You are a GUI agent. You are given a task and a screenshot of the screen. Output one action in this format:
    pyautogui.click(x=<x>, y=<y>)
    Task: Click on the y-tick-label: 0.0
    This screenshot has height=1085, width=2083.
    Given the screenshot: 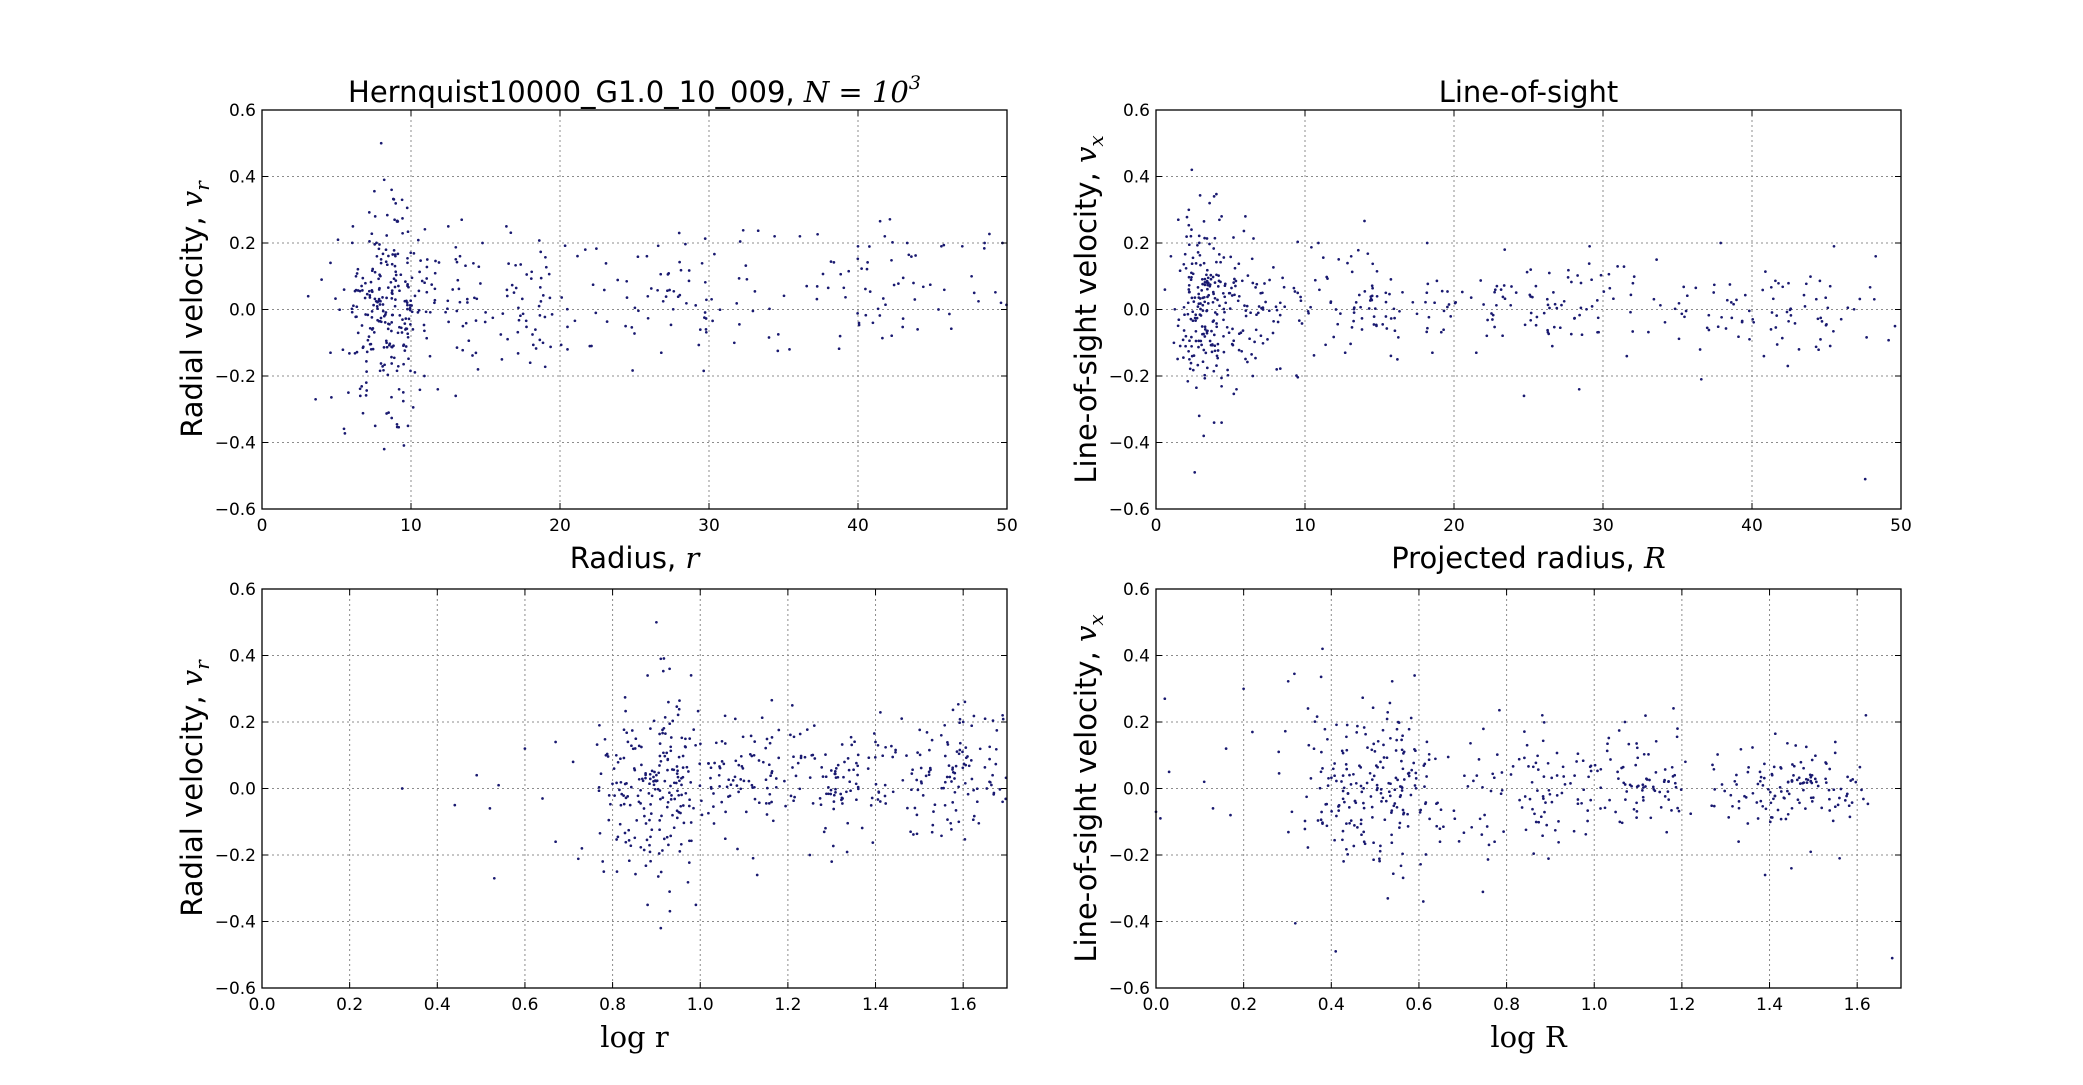 What is the action you would take?
    pyautogui.click(x=242, y=311)
    